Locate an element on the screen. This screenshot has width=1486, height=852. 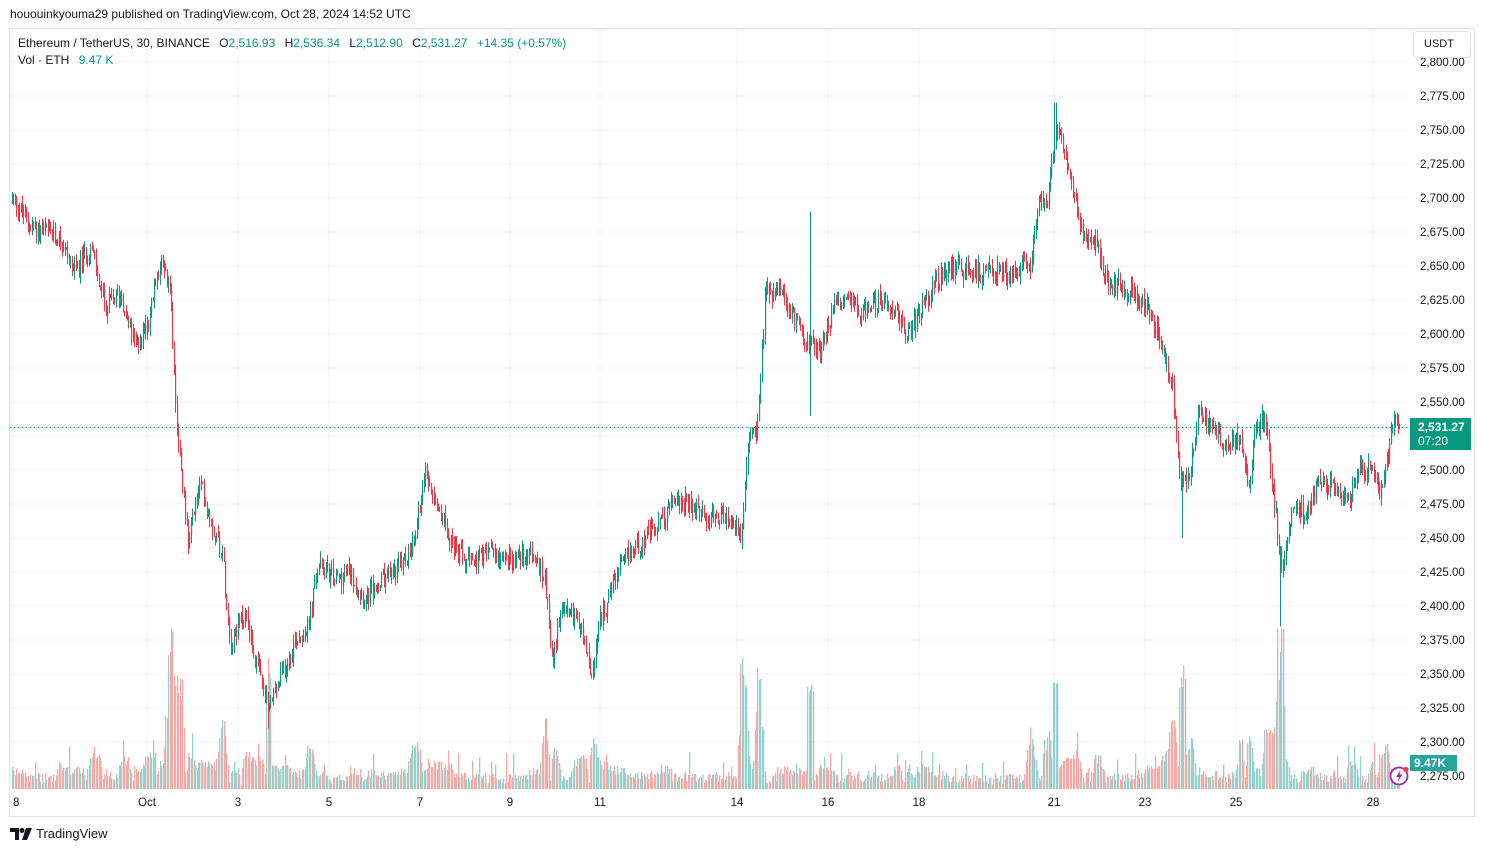
price-axis-label: 2,575.00 is located at coordinates (1442, 369).